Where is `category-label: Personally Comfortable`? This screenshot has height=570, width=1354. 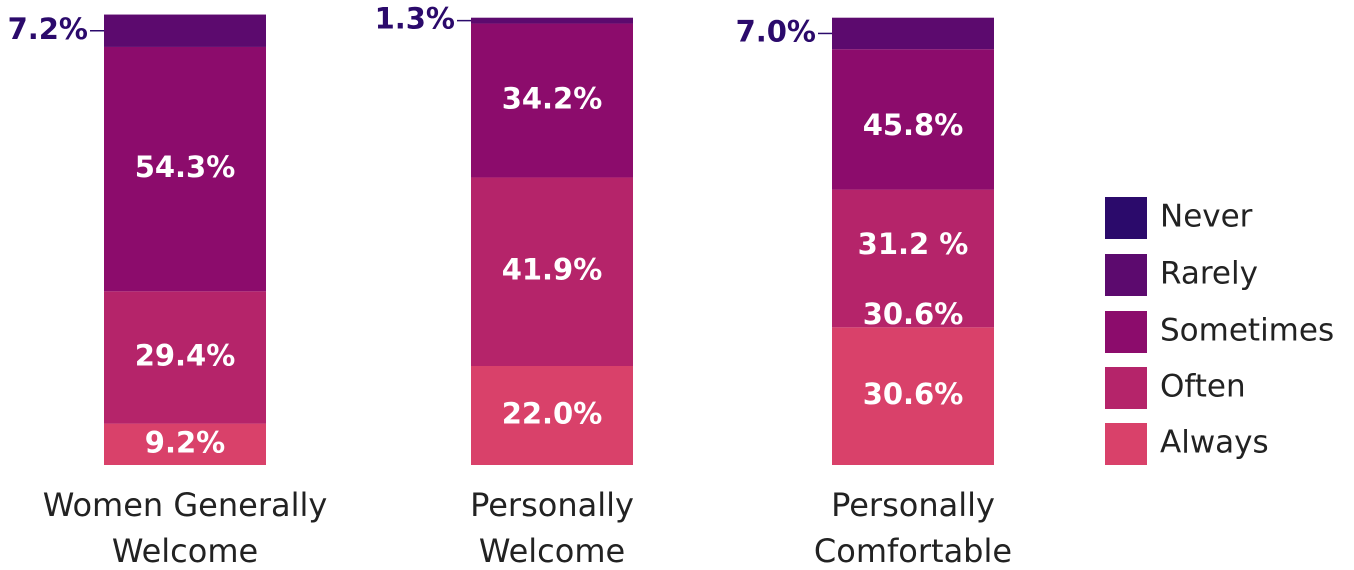 category-label: Personally Comfortable is located at coordinates (913, 528).